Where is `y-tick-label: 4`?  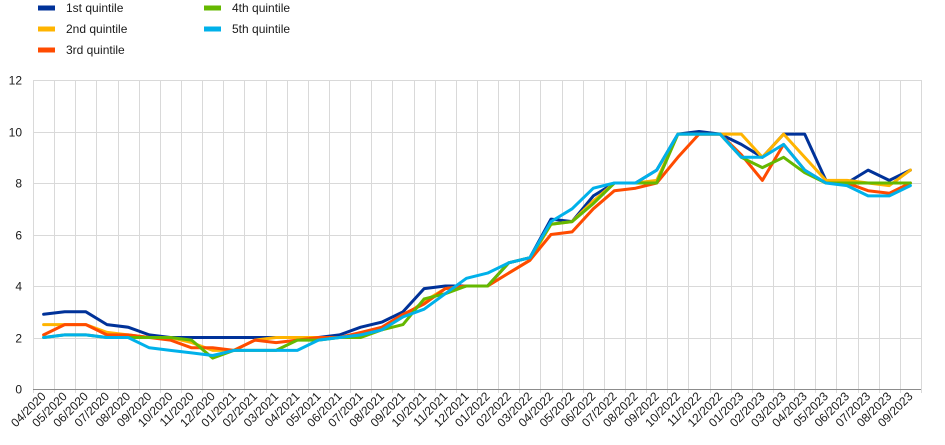
y-tick-label: 4 is located at coordinates (18, 287).